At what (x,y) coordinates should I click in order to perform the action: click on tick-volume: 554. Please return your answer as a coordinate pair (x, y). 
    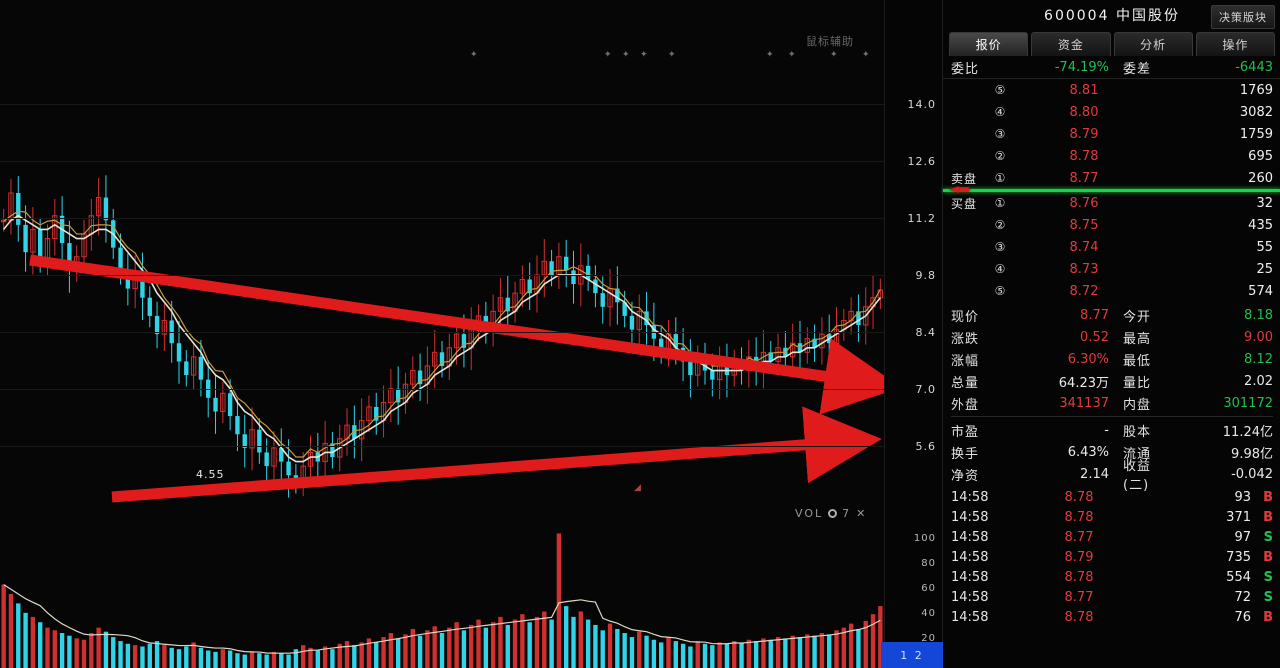
    Looking at the image, I should click on (1238, 577).